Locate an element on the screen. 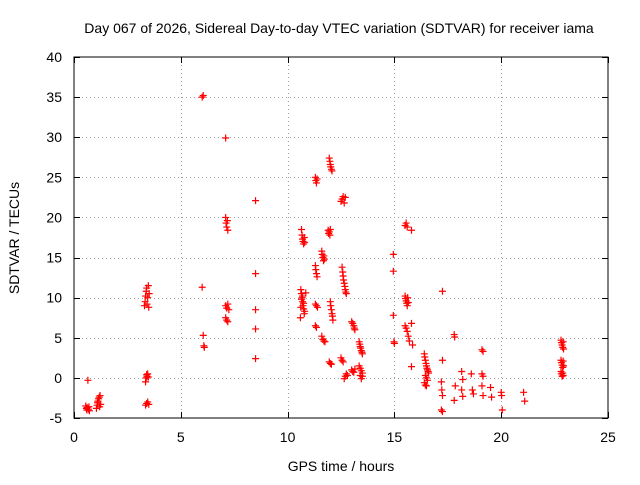  x-tick-label: 20 is located at coordinates (501, 437).